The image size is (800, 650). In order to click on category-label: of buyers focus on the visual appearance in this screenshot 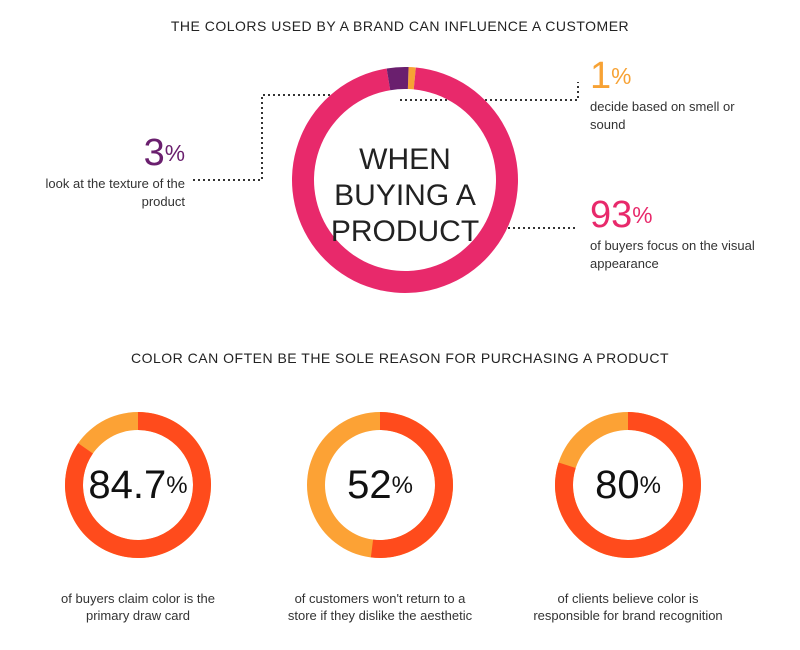, I will do `click(672, 254)`.